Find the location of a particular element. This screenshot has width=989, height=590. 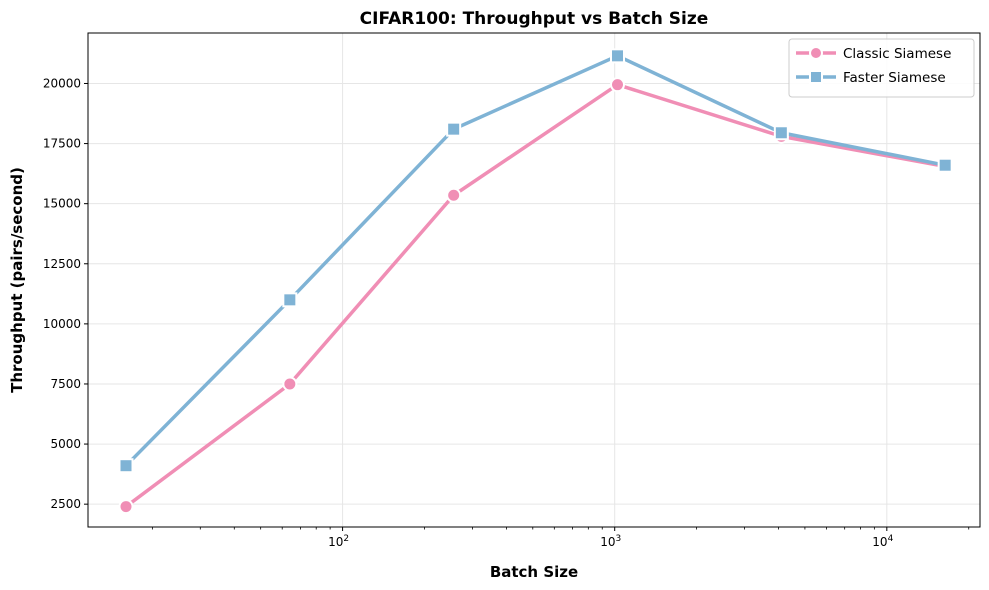

legend-label-2: Faster Siamese is located at coordinates (894, 78).